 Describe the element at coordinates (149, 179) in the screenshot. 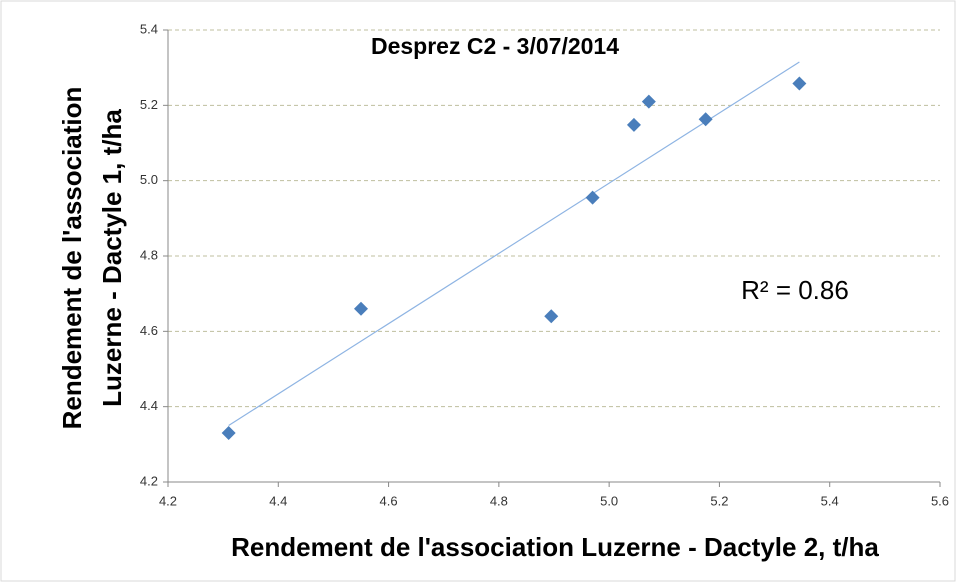

I see `y-tick-label: 5.0` at that location.